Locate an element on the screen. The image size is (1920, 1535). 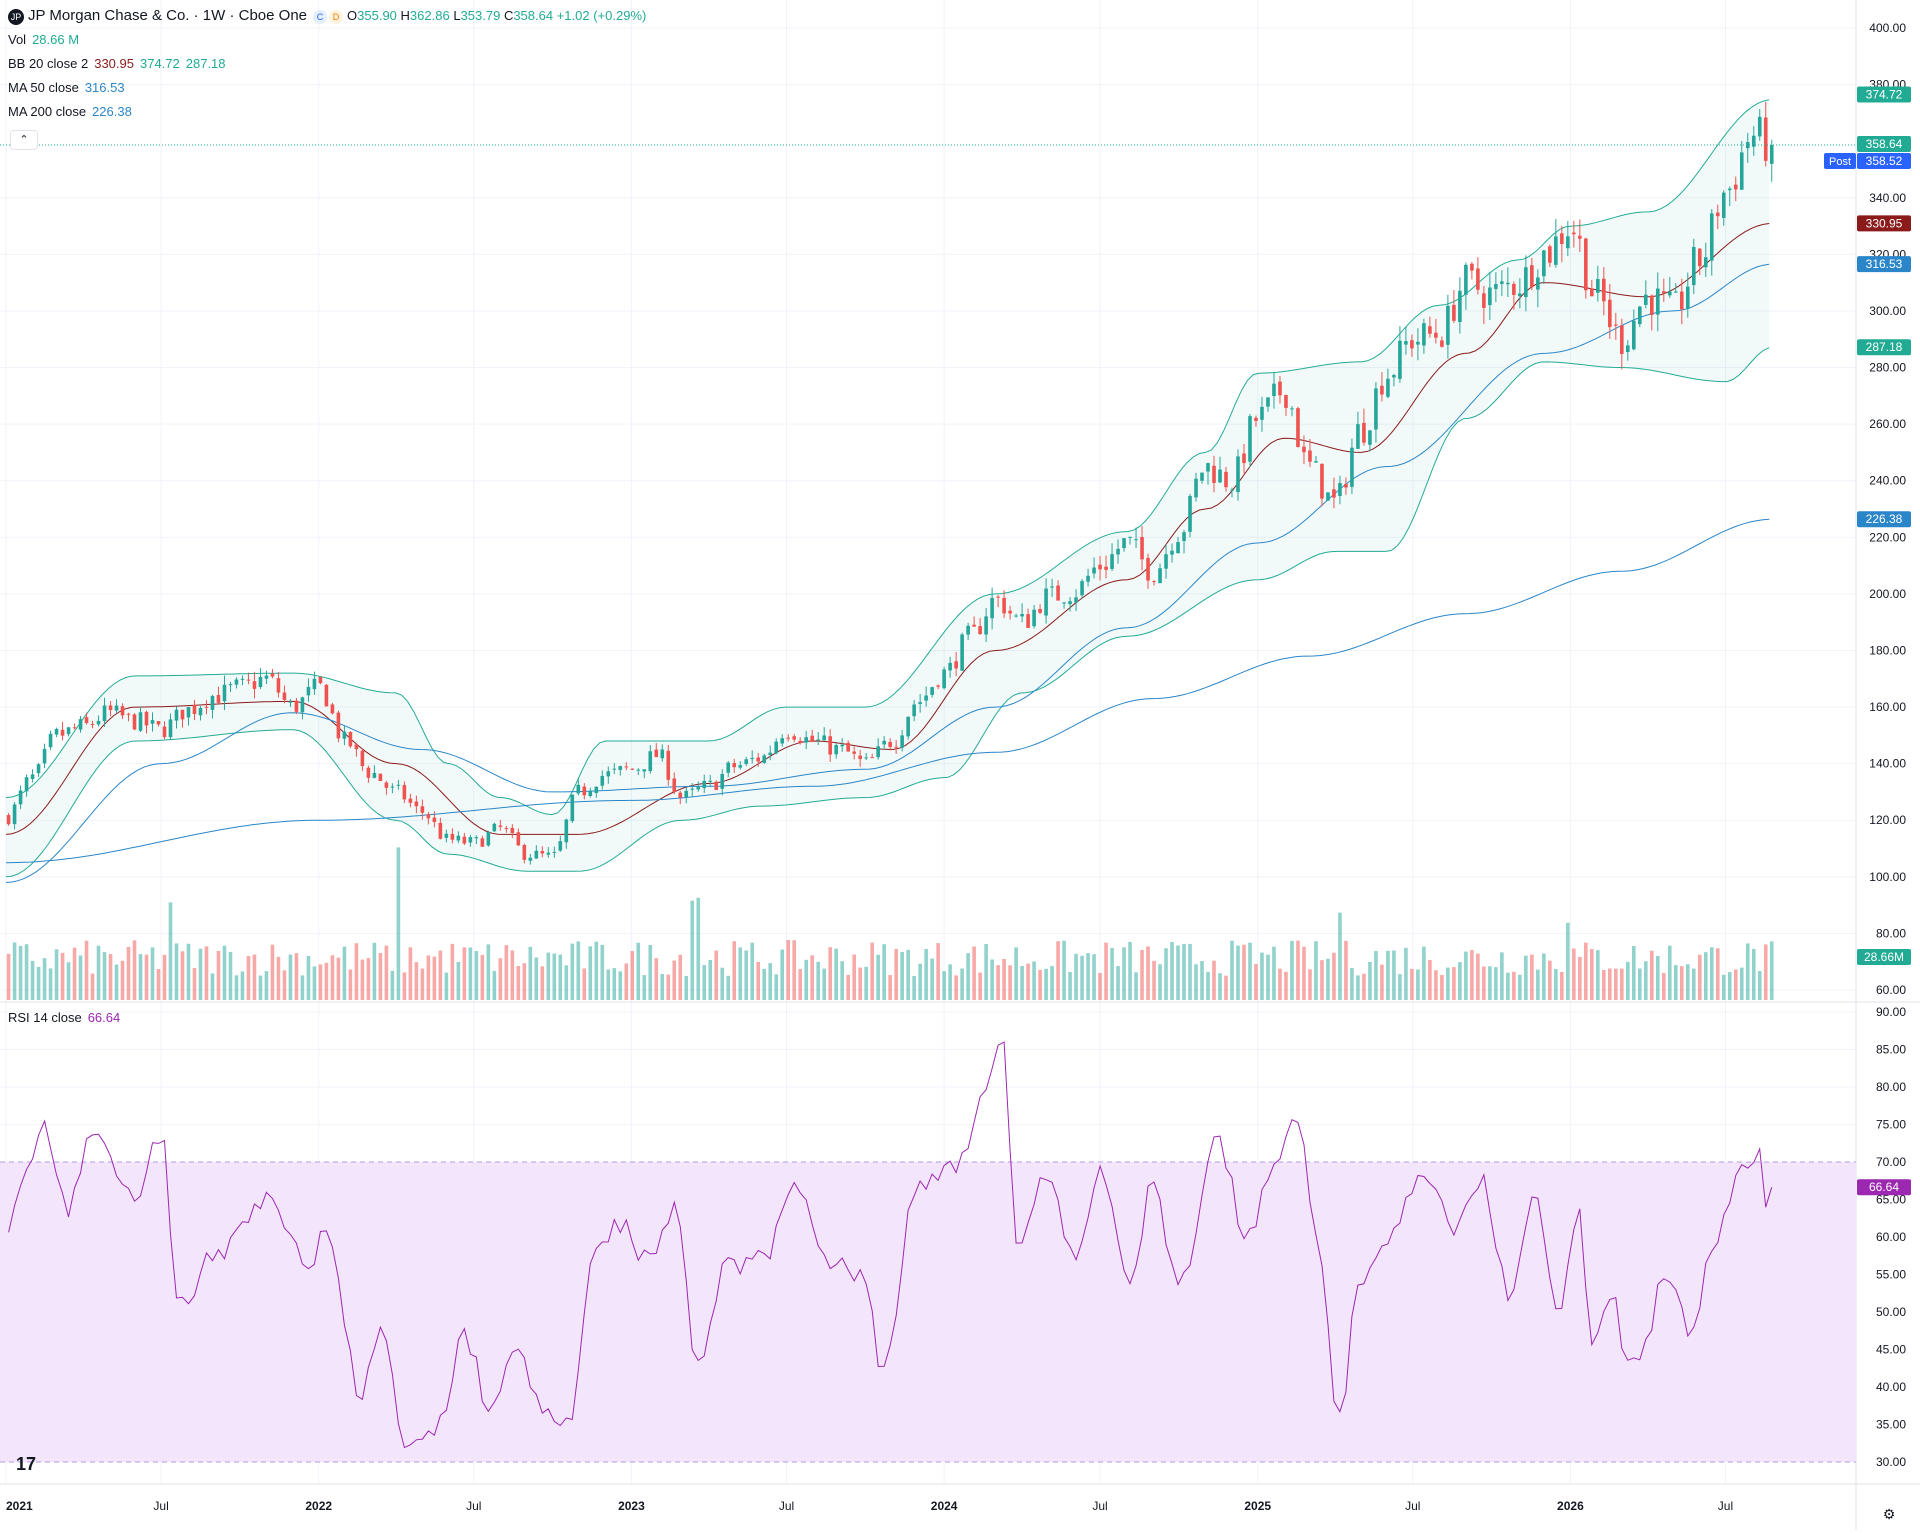
ma50-legend: MA 50 close 316.53 is located at coordinates (66, 88).